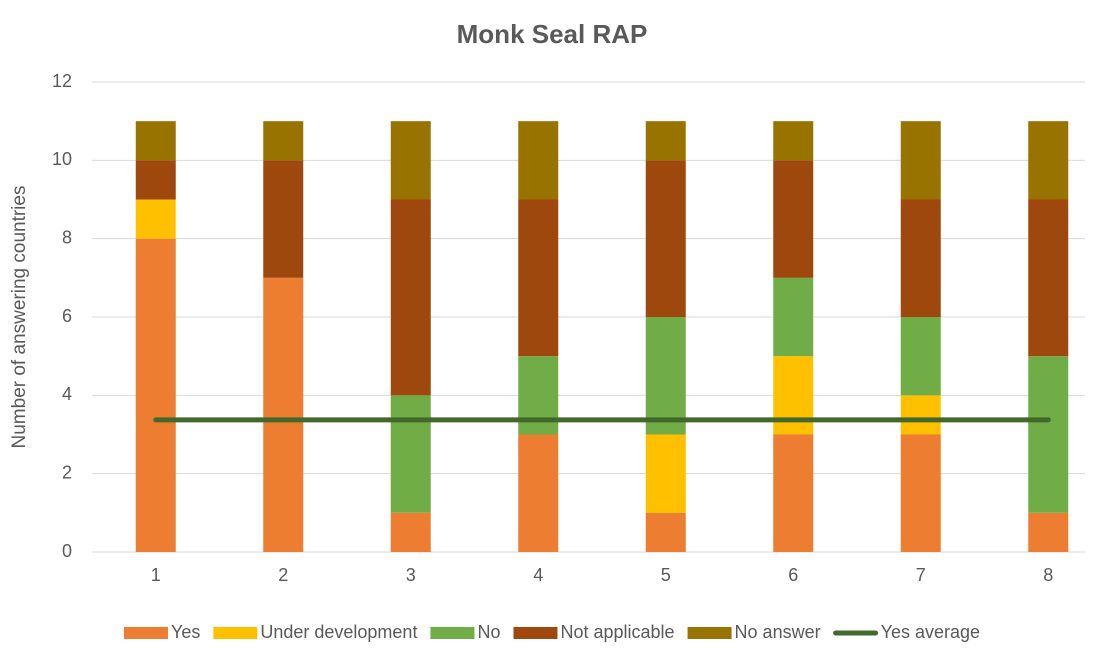 The image size is (1105, 648). What do you see at coordinates (488, 632) in the screenshot?
I see `legend-label: No` at bounding box center [488, 632].